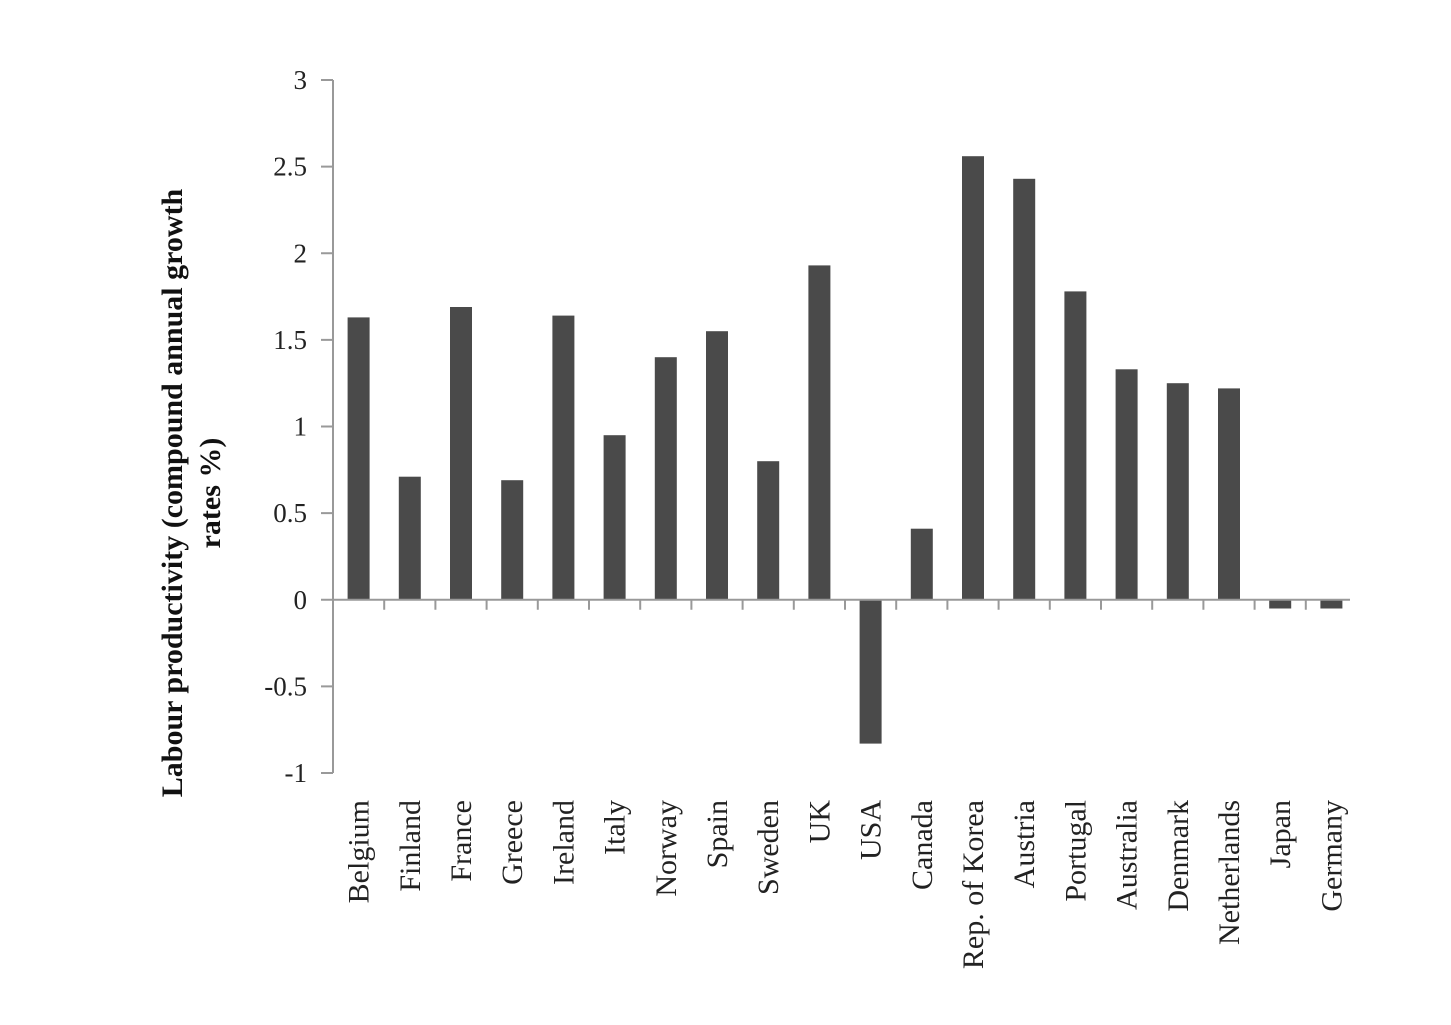  Describe the element at coordinates (1229, 494) in the screenshot. I see `bar-netherlands` at that location.